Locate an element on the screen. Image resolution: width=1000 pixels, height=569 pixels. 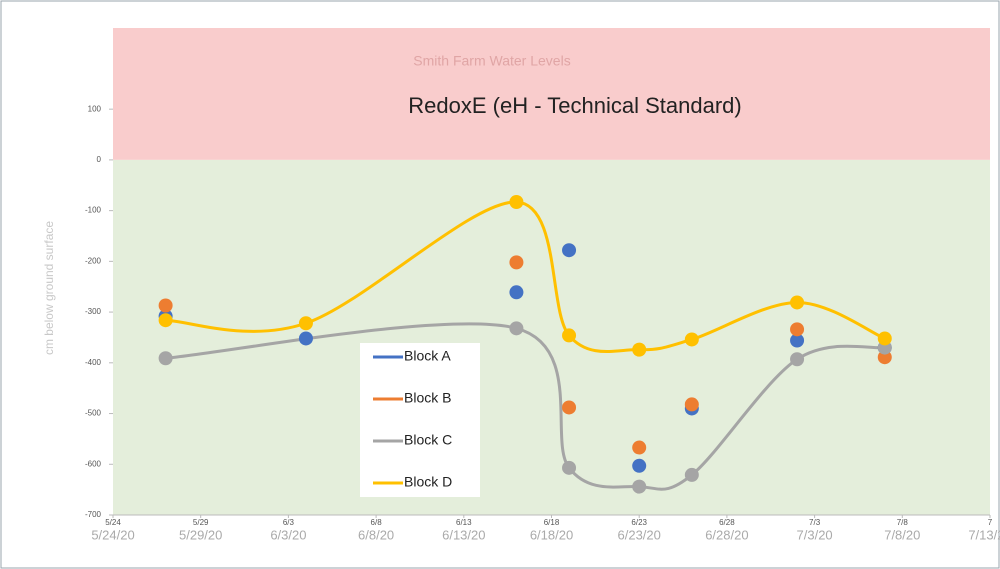
chart-subtitle: RedoxE (eH - Technical Standard) is located at coordinates (574, 105).